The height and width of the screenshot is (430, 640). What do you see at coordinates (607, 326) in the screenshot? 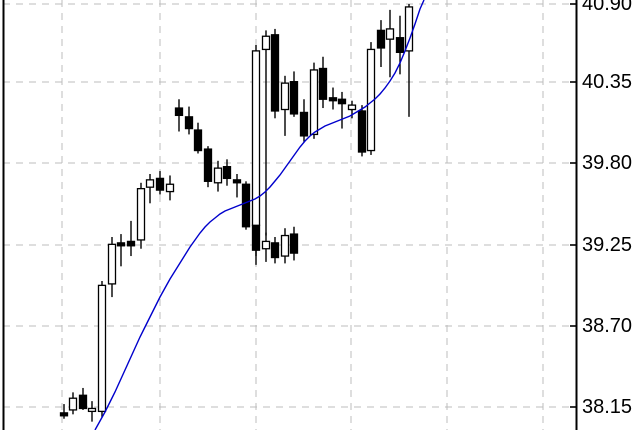
I see `y-axis-label: 38.70` at bounding box center [607, 326].